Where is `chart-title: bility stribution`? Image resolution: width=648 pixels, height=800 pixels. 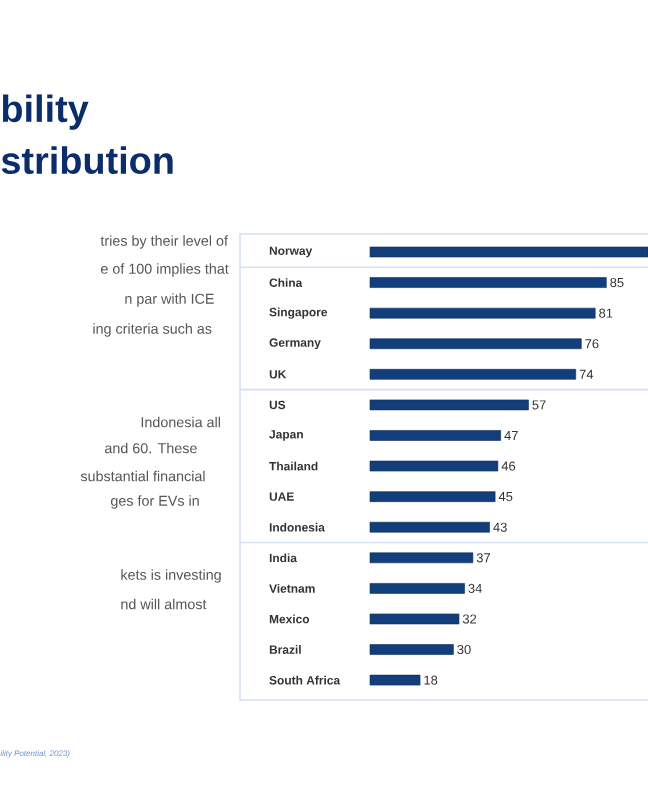 chart-title: bility stribution is located at coordinates (87, 134).